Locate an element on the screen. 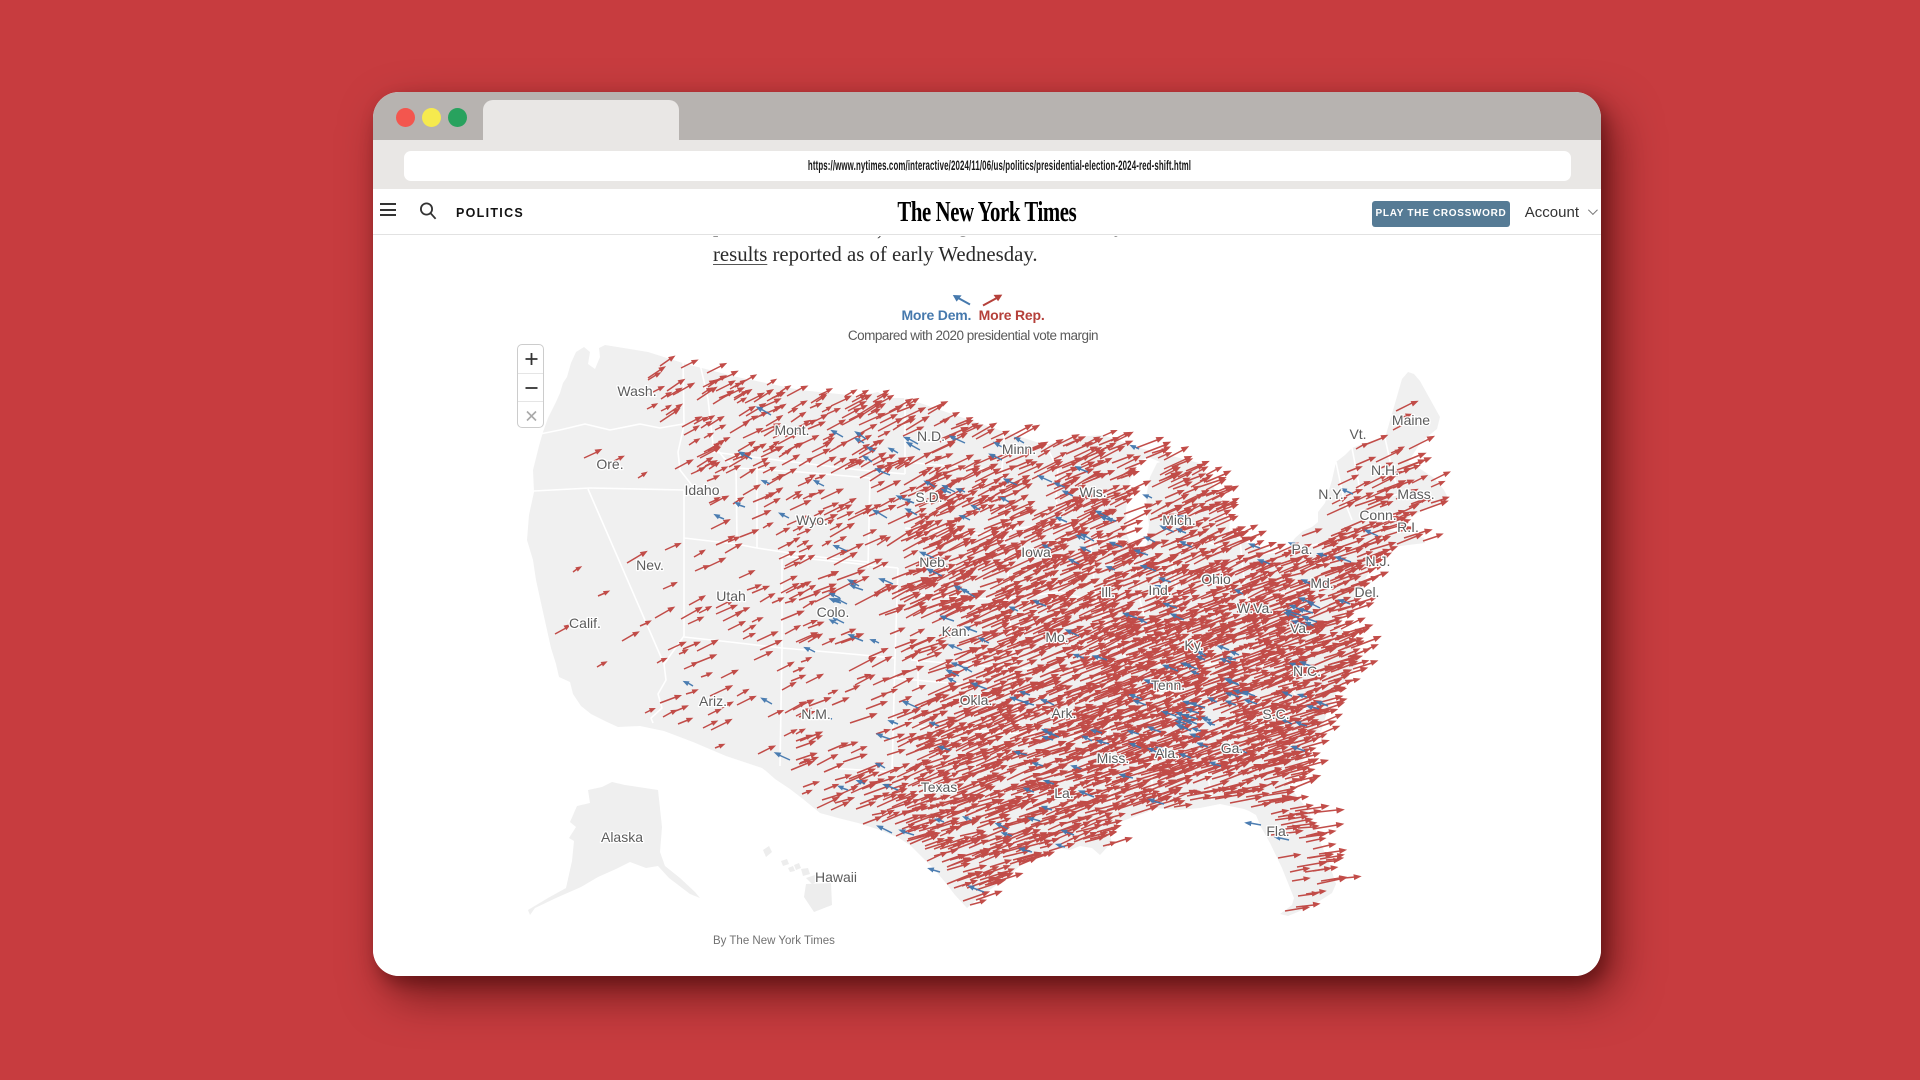 This screenshot has height=1080, width=1920. svg-text: Texas is located at coordinates (939, 787).